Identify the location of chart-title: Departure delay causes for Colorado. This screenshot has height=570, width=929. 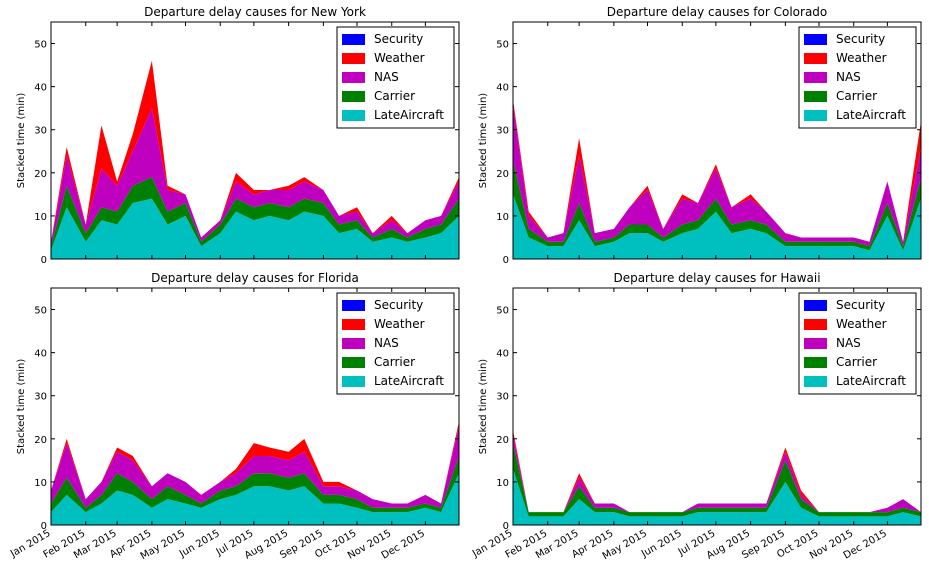
(717, 12).